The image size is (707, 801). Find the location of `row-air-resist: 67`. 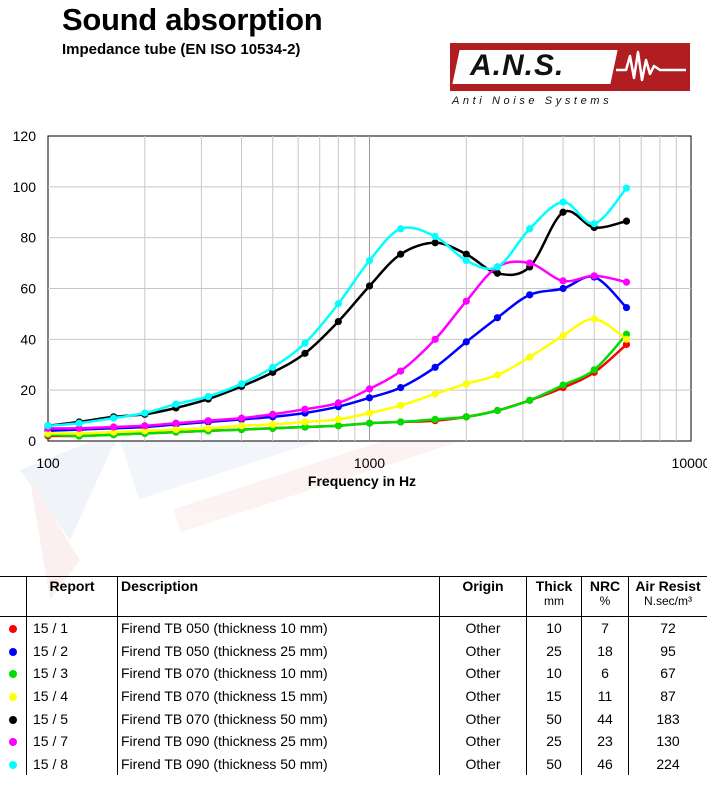

row-air-resist: 67 is located at coordinates (667, 673).